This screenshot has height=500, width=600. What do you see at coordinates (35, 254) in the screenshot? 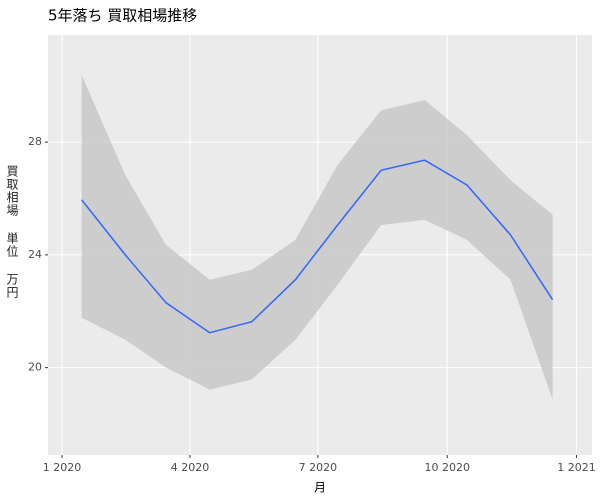
I see `y-tick-label: 24` at bounding box center [35, 254].